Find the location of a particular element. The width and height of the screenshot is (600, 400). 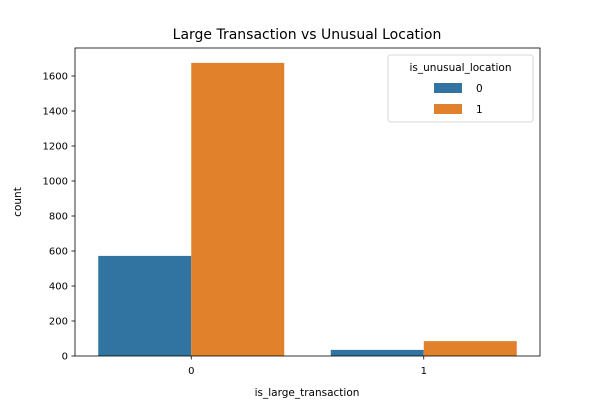

chart-title: Large Transaction vs Unusual Location is located at coordinates (307, 35).